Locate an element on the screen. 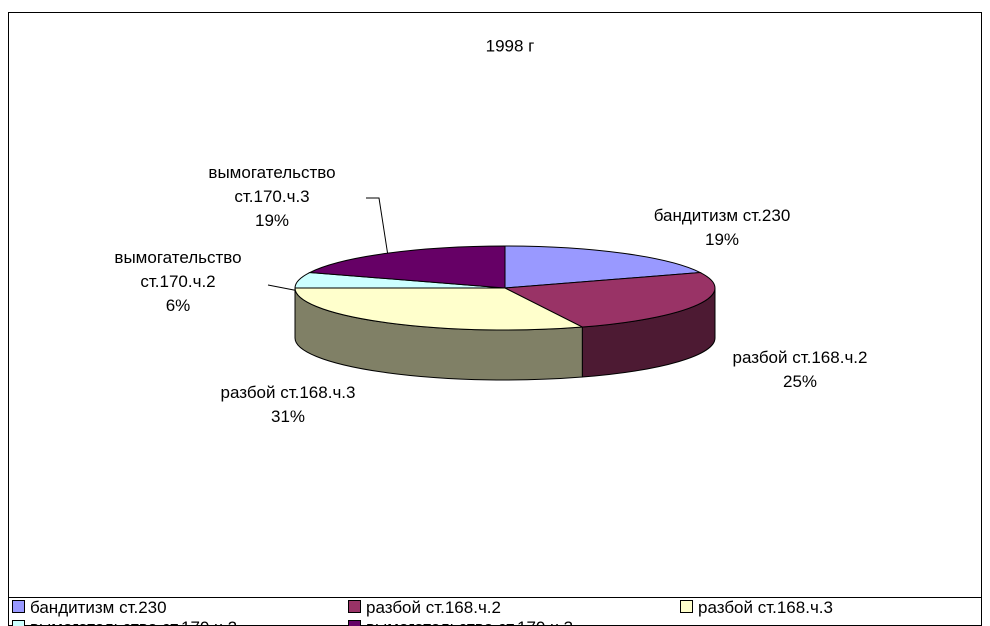 This screenshot has height=626, width=990. legend-label: вымогательство ст.170.ч.2 is located at coordinates (133, 622).